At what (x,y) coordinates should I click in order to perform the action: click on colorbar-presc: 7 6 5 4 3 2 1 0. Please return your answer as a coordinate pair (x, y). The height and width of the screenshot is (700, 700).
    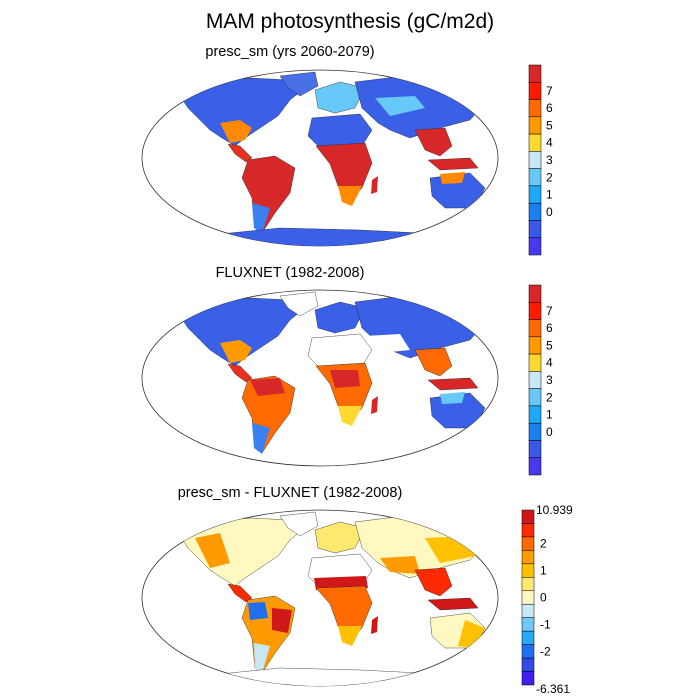
    Looking at the image, I should click on (540, 160).